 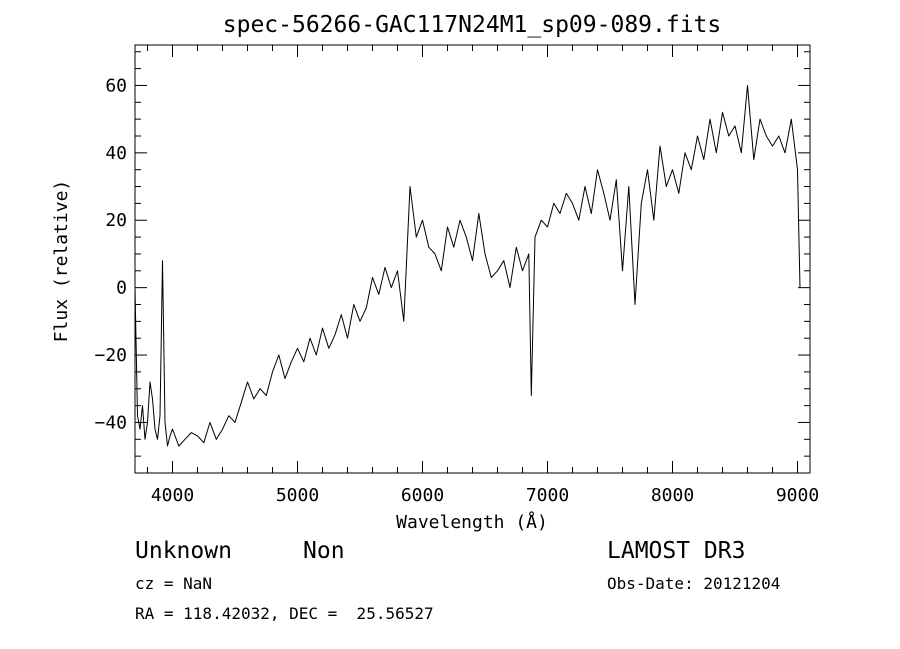 What do you see at coordinates (694, 583) in the screenshot?
I see `obs-date: Obs-Date: 20121204` at bounding box center [694, 583].